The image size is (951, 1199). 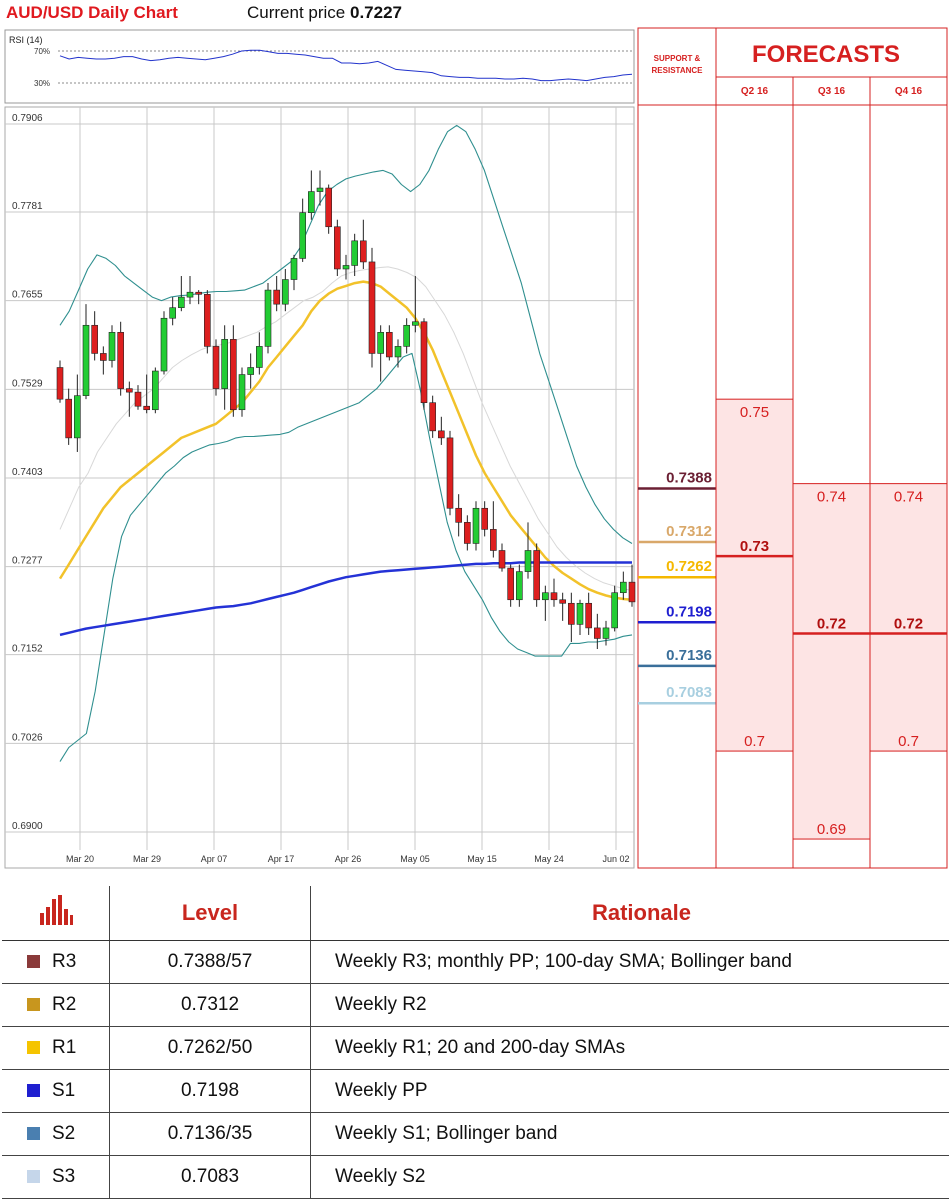 I want to click on rsi-label: RSI (14), so click(x=26, y=40).